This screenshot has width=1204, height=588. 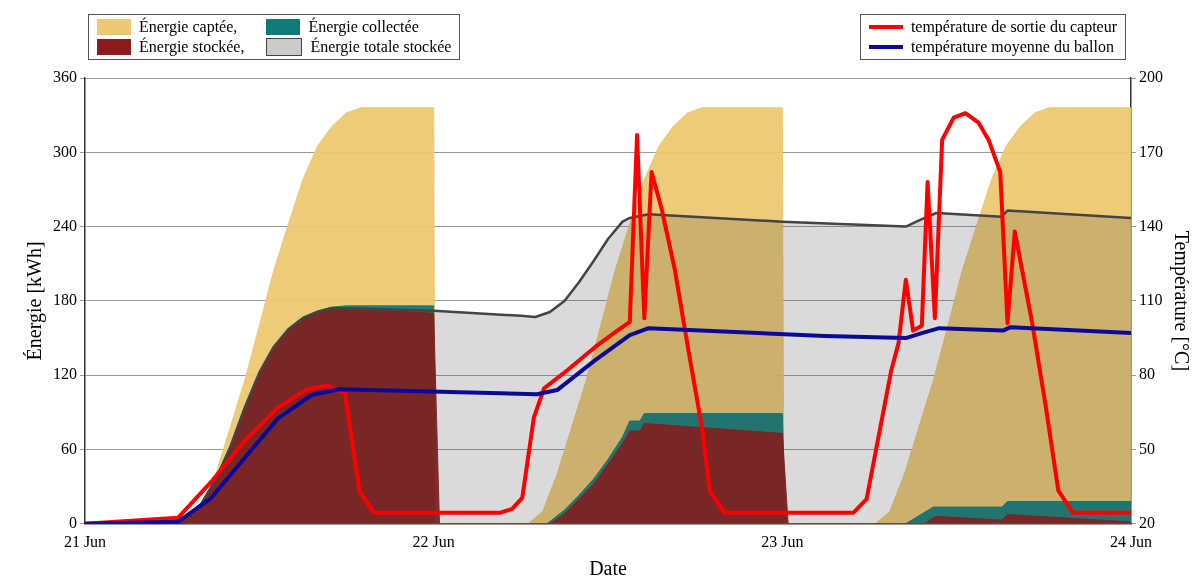 What do you see at coordinates (65, 225) in the screenshot?
I see `y-tick-label: 240` at bounding box center [65, 225].